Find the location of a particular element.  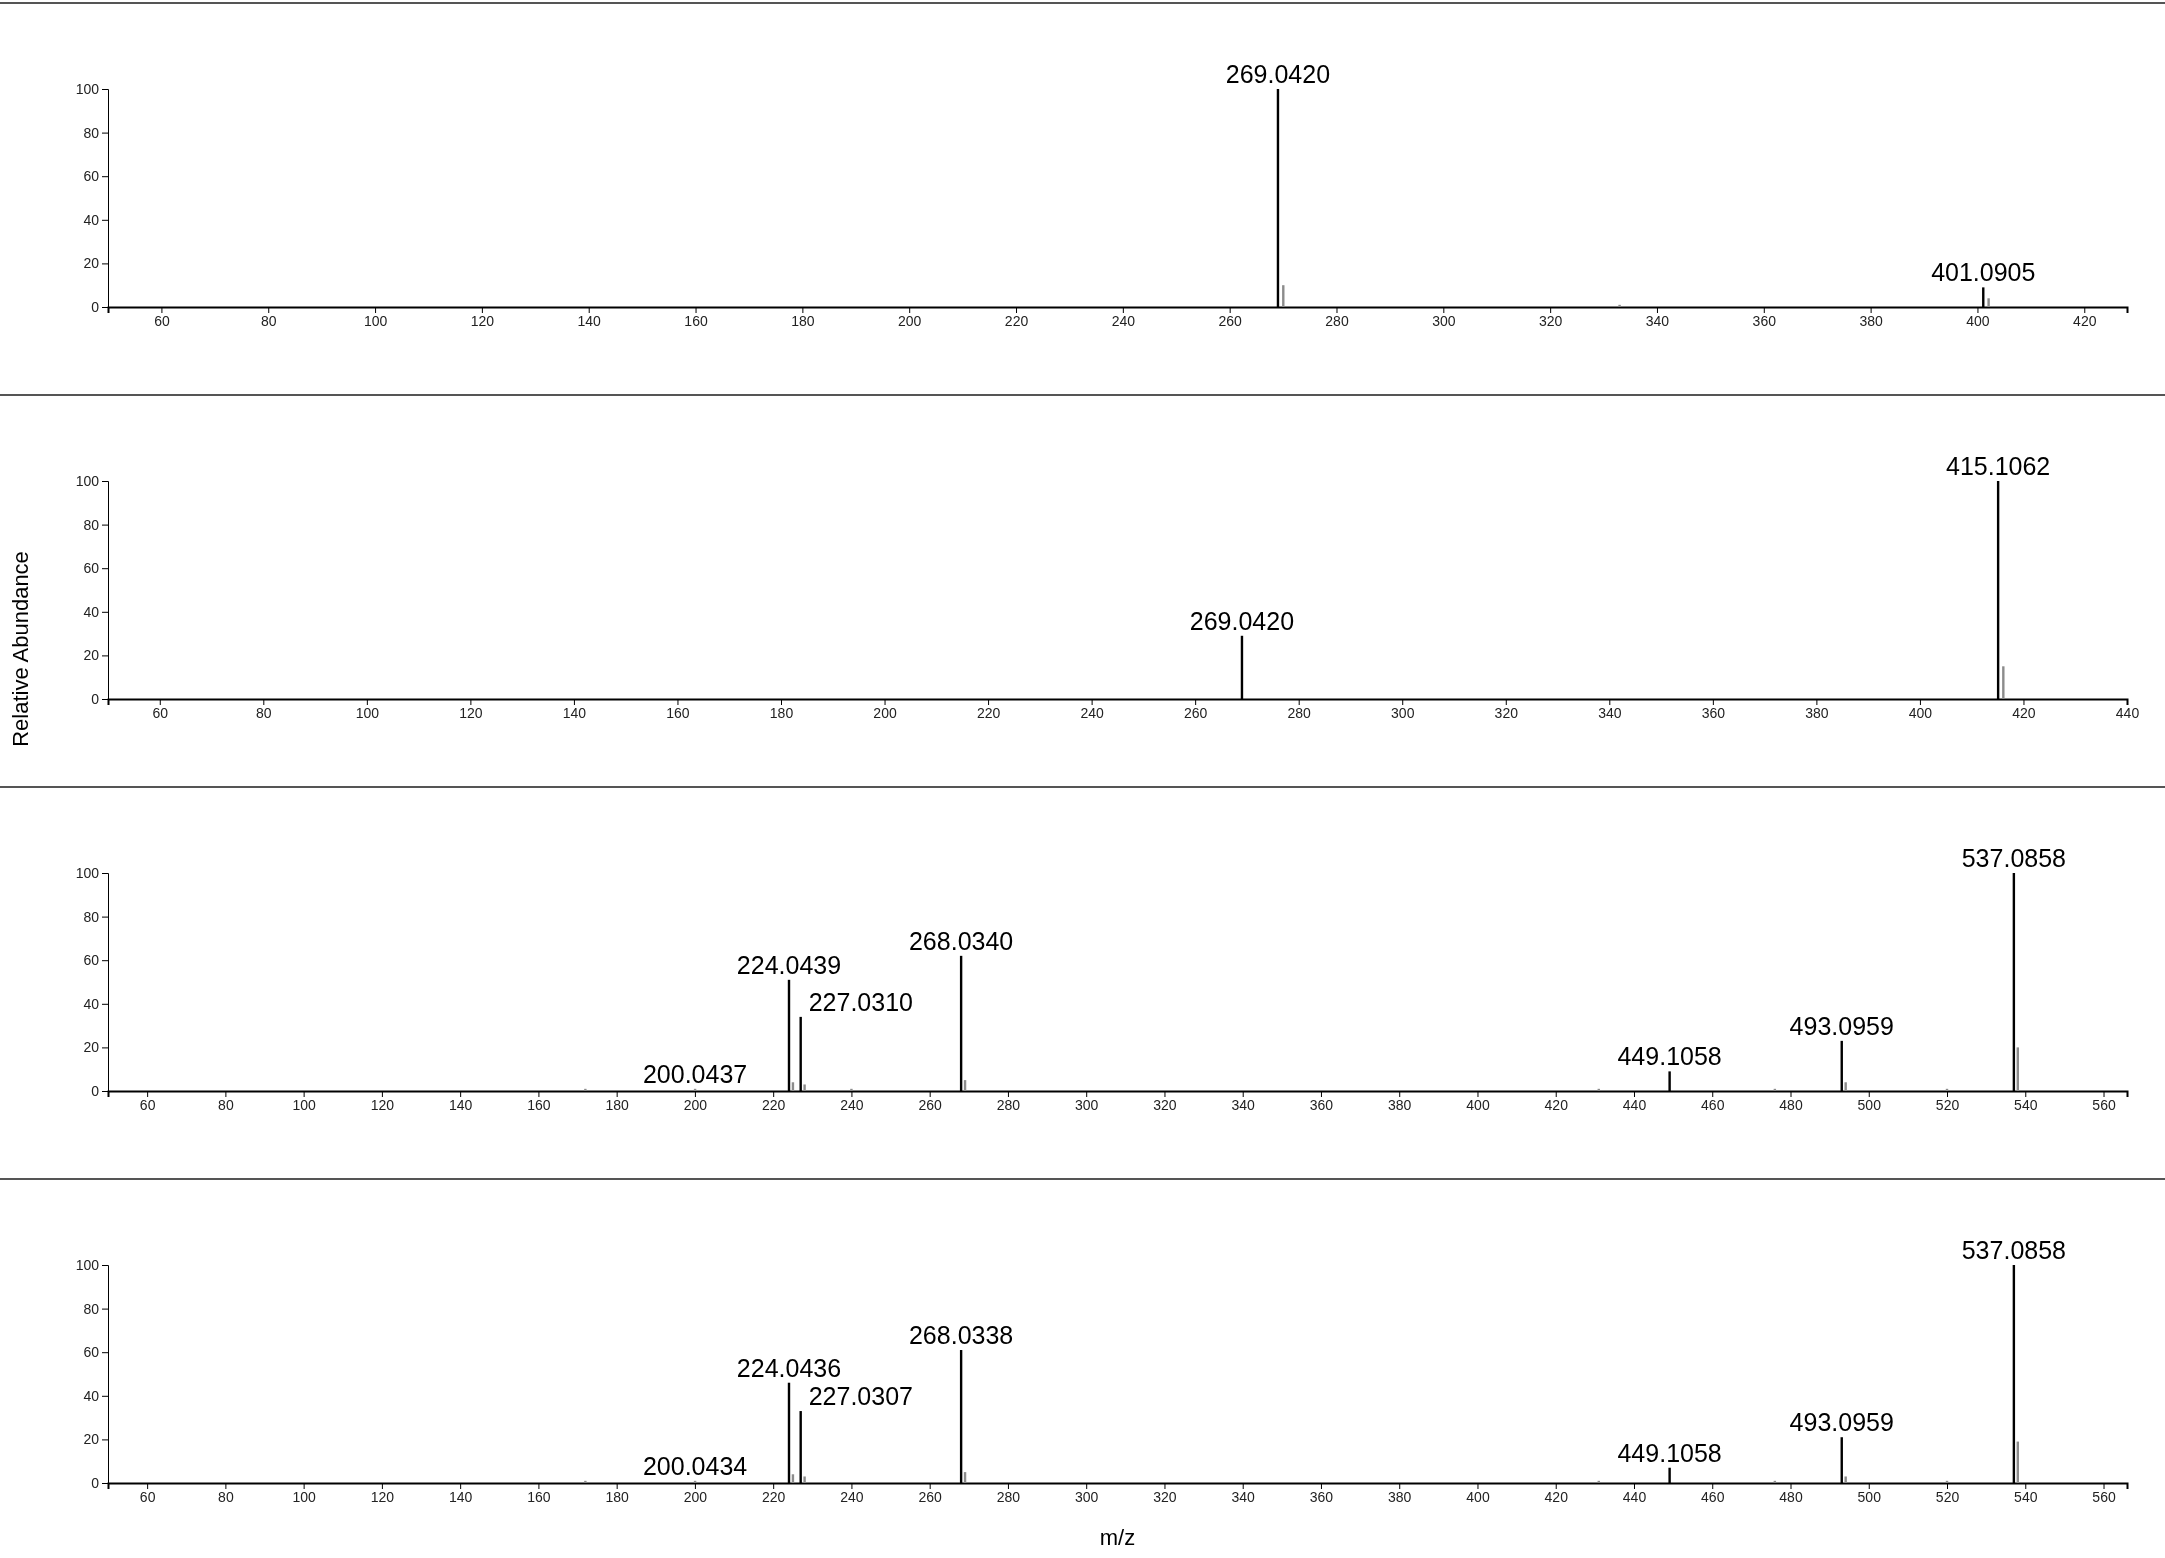

annotation: 493.0959 is located at coordinates (1841, 1025).